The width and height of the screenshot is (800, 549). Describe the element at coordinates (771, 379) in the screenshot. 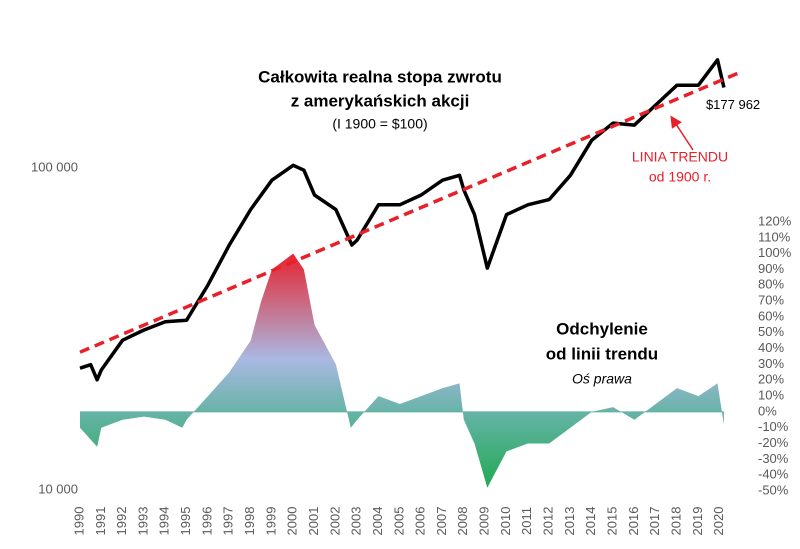

I see `y2-tick-label: 20%` at that location.